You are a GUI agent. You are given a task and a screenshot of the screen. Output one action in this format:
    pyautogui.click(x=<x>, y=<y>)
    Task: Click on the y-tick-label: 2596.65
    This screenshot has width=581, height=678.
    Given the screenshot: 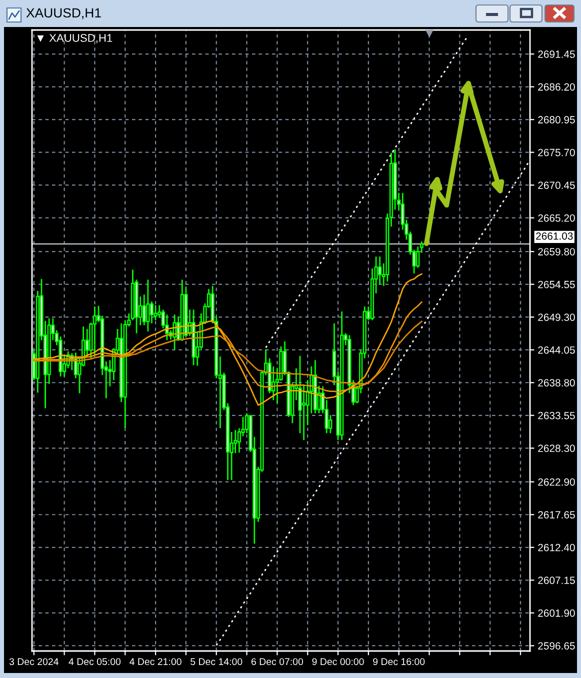 What is the action you would take?
    pyautogui.click(x=556, y=646)
    